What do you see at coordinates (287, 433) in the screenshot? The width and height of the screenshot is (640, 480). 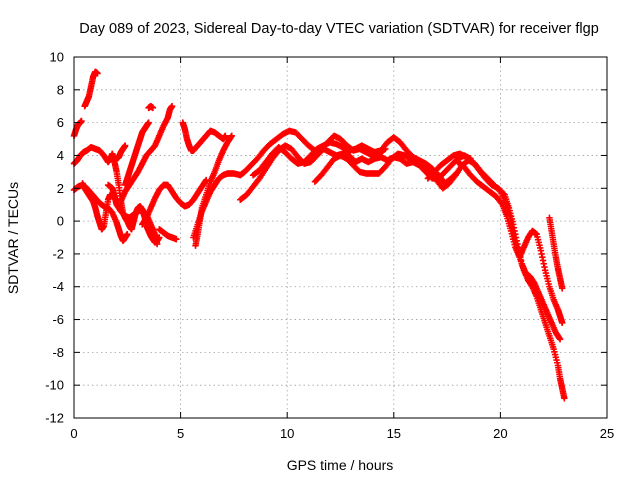 I see `x-tick-label: 10` at bounding box center [287, 433].